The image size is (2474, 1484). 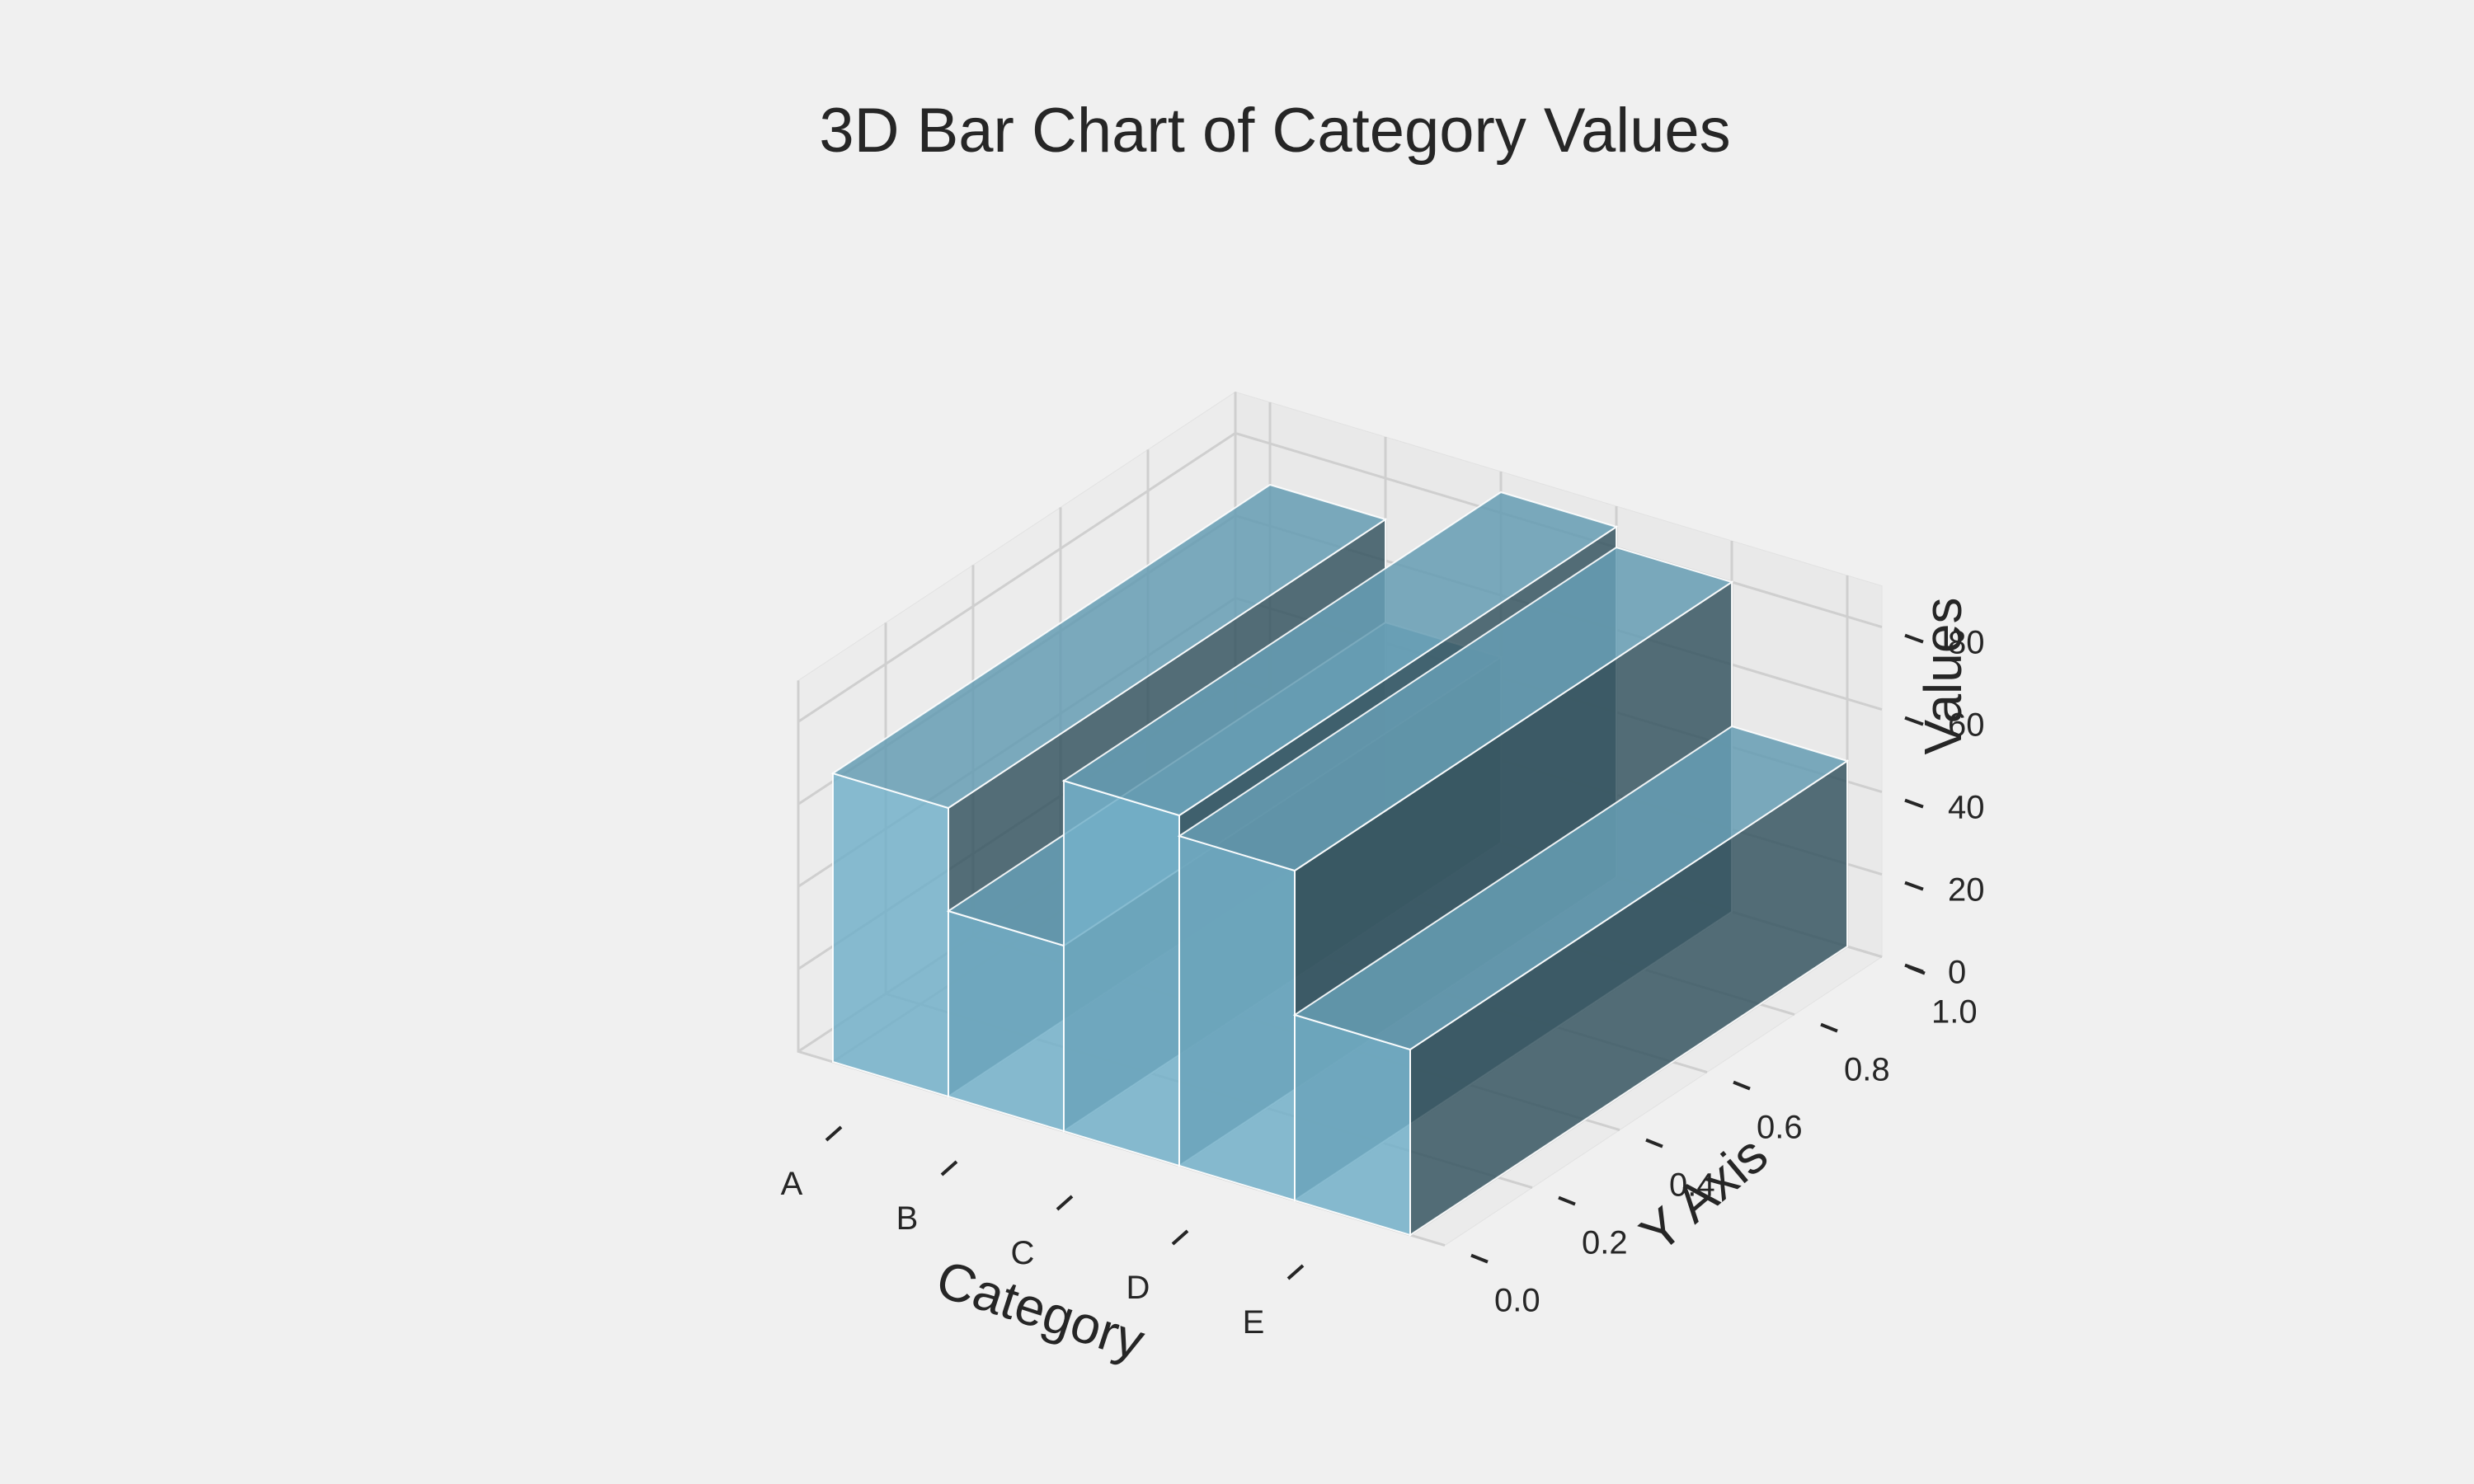 I want to click on x-tick-label: E, so click(x=1254, y=1322).